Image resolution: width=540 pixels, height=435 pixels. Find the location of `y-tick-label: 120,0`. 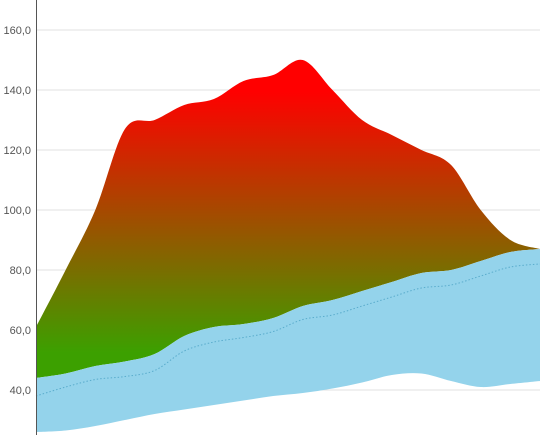

y-tick-label: 120,0 is located at coordinates (17, 151).